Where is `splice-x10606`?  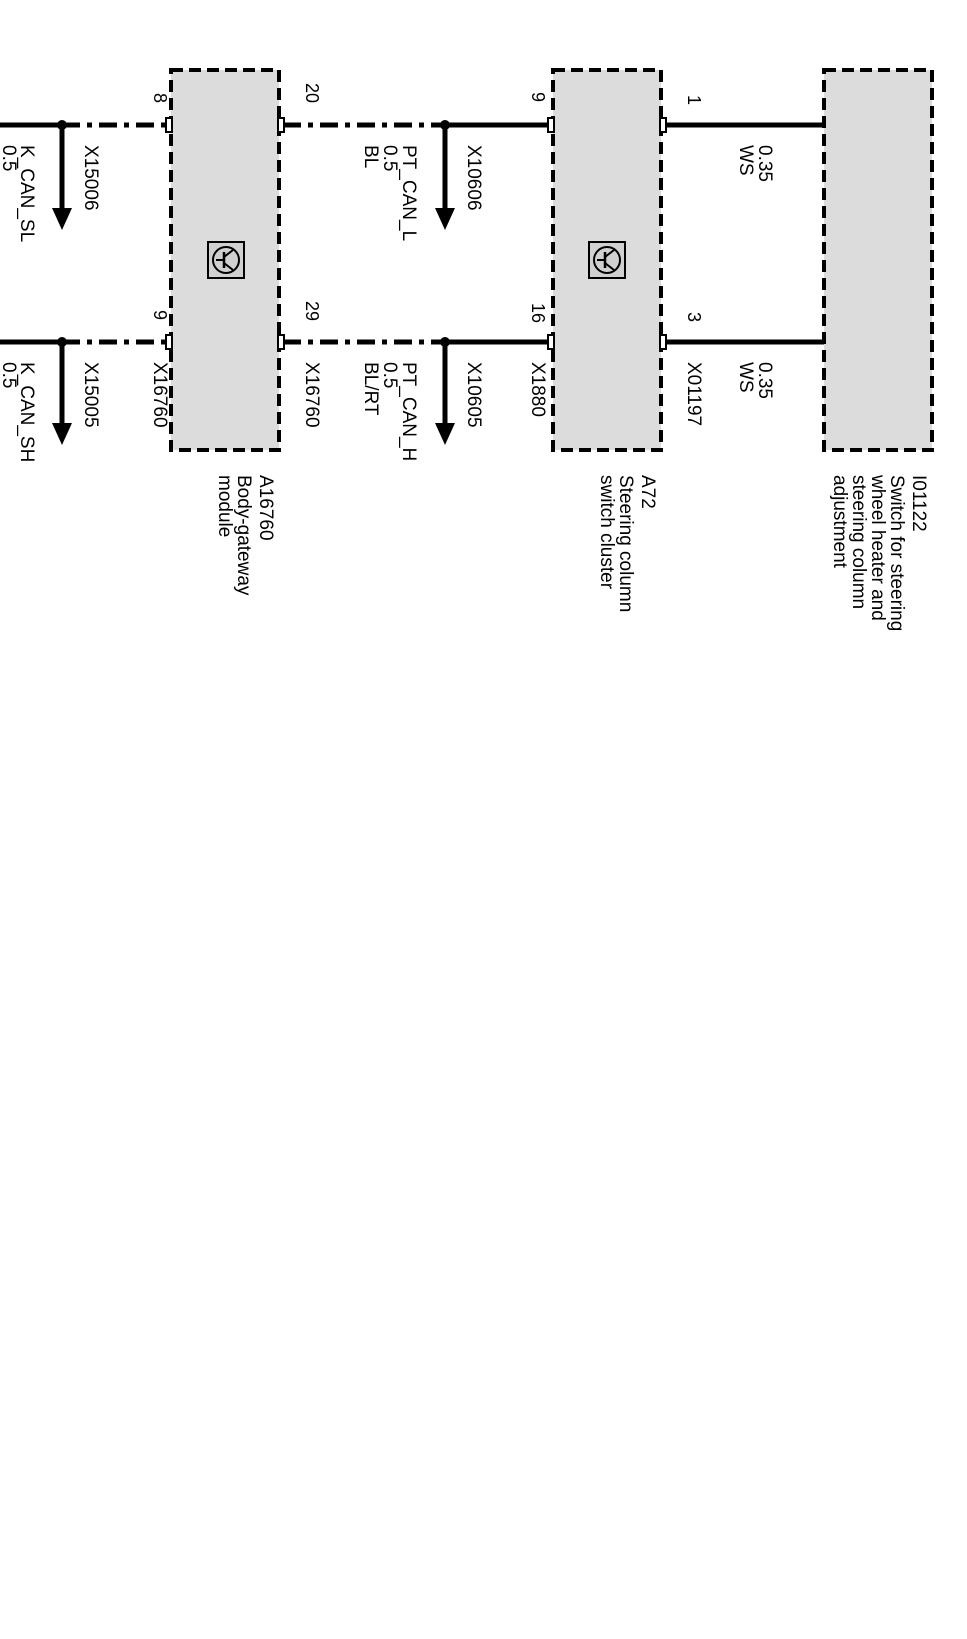 splice-x10606 is located at coordinates (445, 175).